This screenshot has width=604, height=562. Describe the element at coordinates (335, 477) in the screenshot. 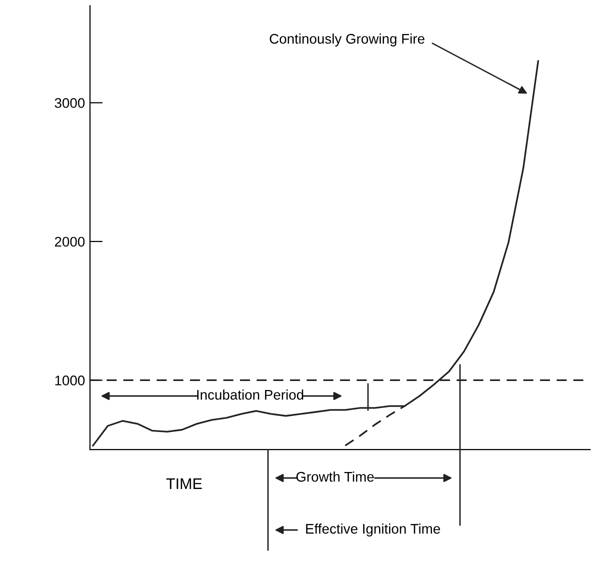

I see `text: Growth Time` at that location.